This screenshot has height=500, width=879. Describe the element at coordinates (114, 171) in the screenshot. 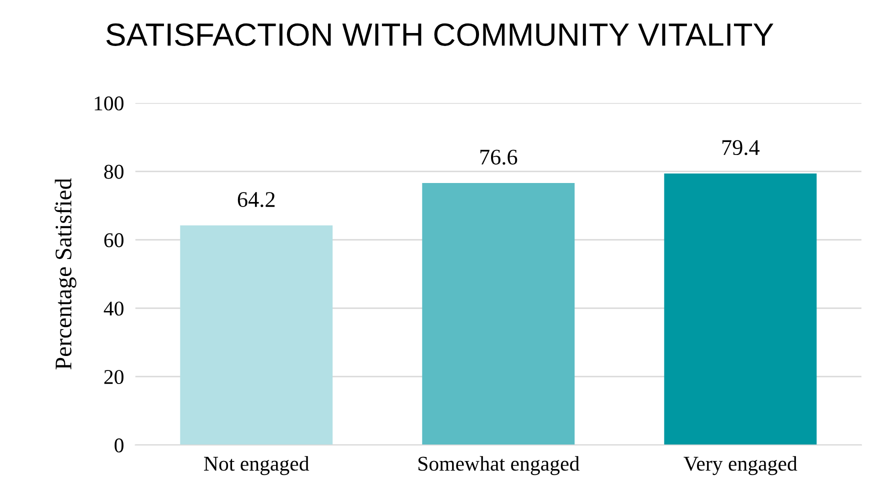

I see `y-tick-label: 80` at that location.